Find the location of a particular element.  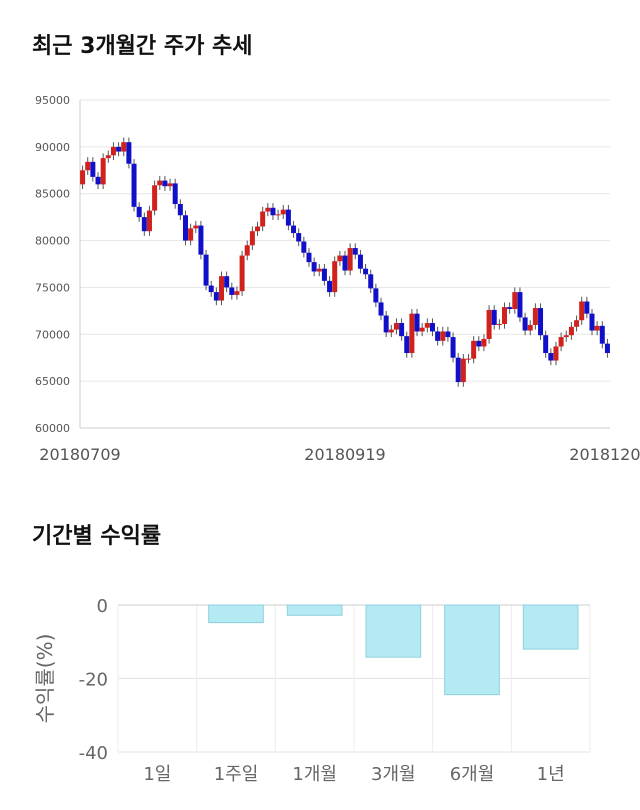

y-tick-label: 85000 is located at coordinates (52, 194).